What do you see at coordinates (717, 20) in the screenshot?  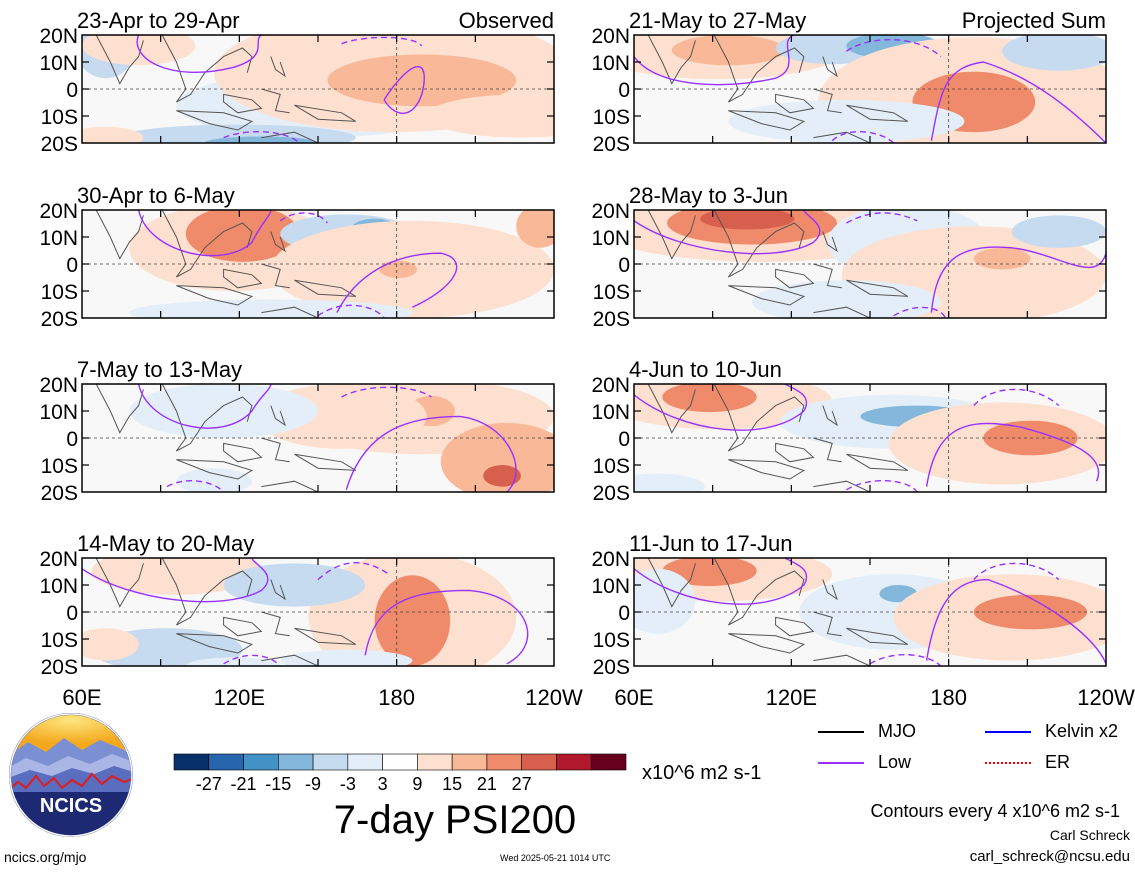 I see `panel-title: 21-May to 27-May` at bounding box center [717, 20].